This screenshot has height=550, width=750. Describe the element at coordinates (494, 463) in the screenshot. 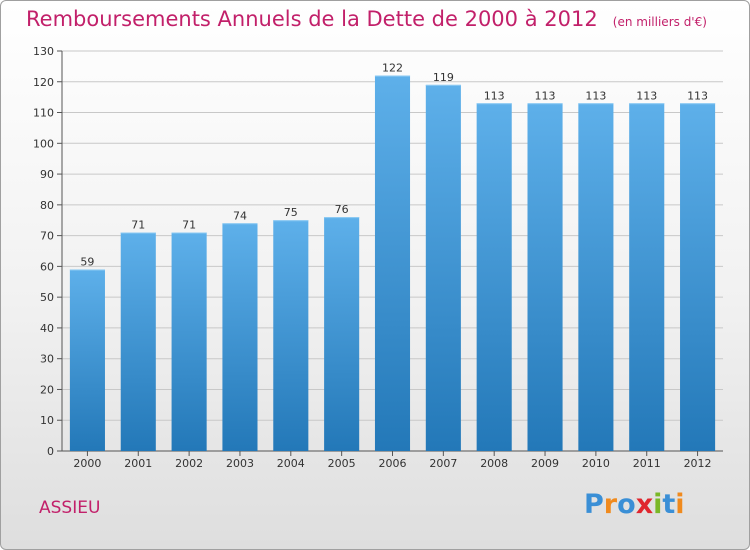

I see `x-tick-label: 2008` at that location.